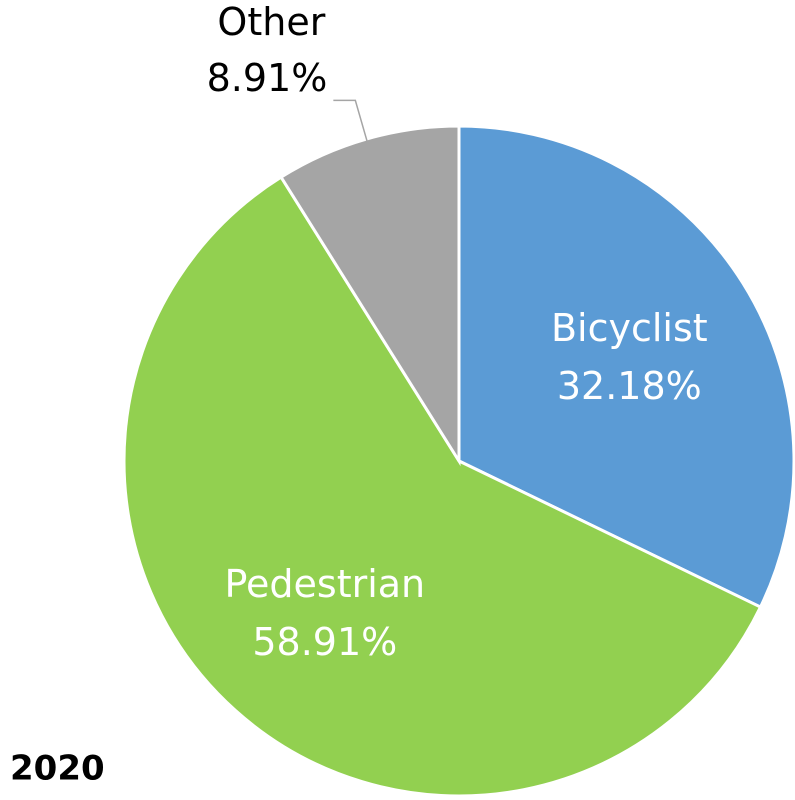  I want to click on slice-label: Other, so click(271, 22).